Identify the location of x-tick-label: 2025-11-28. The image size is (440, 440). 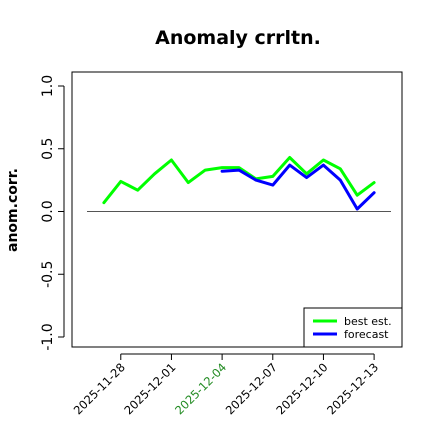
(99, 388).